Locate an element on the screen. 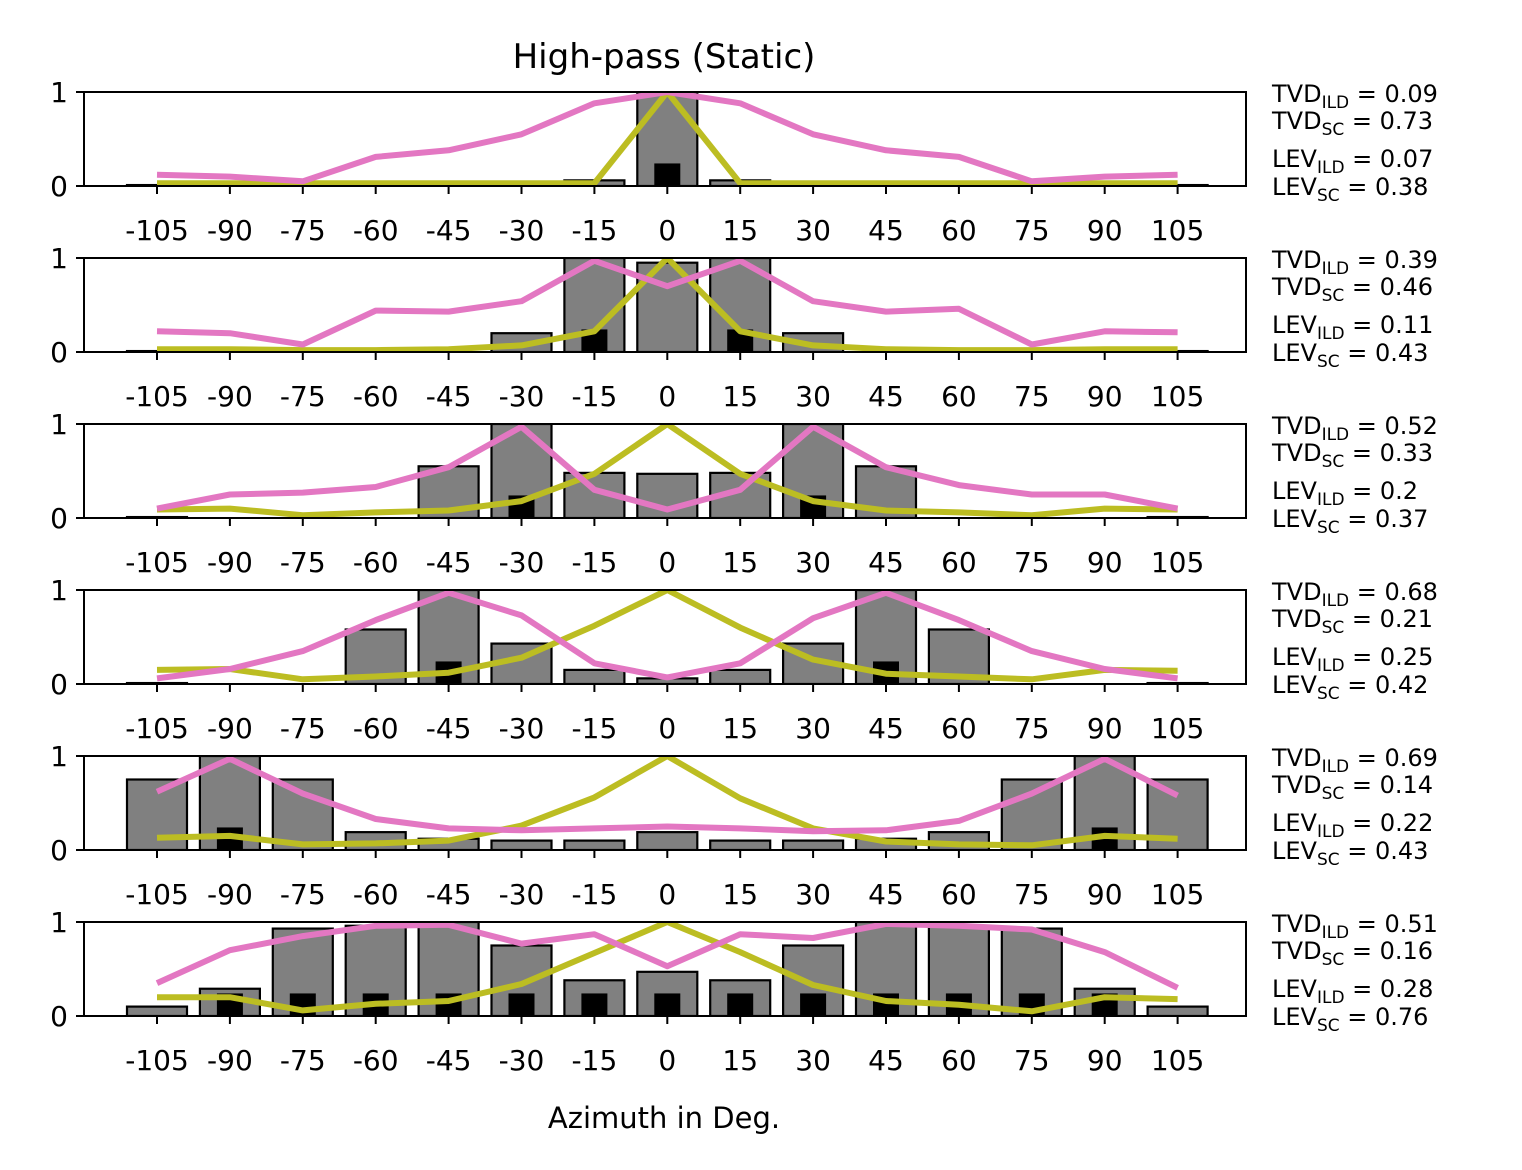 Image resolution: width=1522 pixels, height=1170 pixels. plot-area is located at coordinates (667, 305).